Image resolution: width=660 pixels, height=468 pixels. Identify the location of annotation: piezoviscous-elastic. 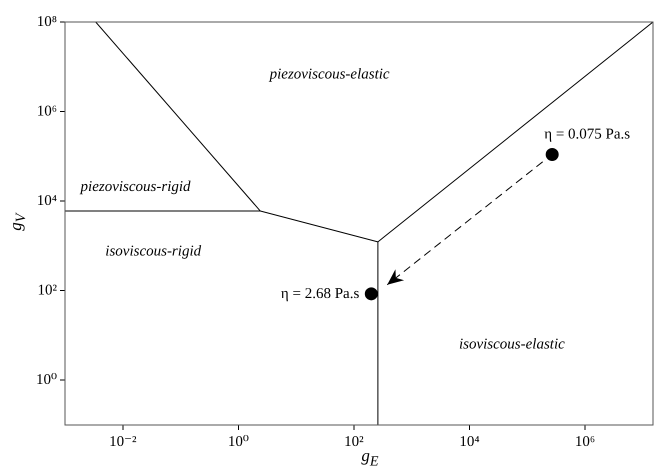
(329, 74).